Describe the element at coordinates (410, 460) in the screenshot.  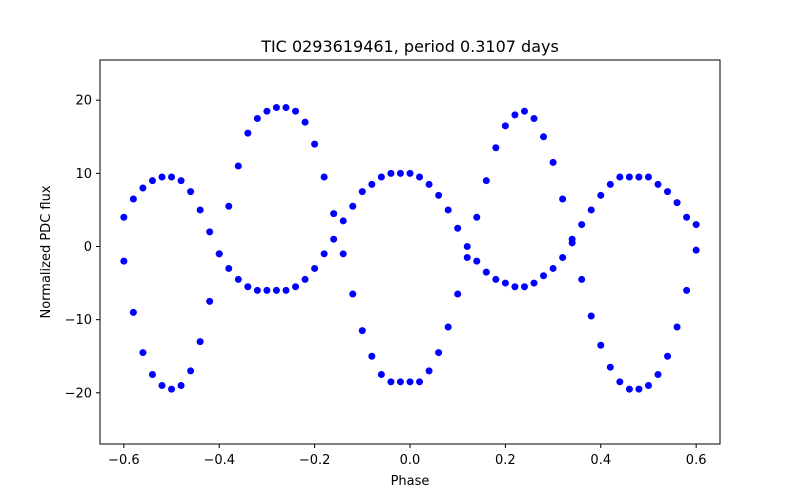
I see `x-tick-label: 0.0` at that location.